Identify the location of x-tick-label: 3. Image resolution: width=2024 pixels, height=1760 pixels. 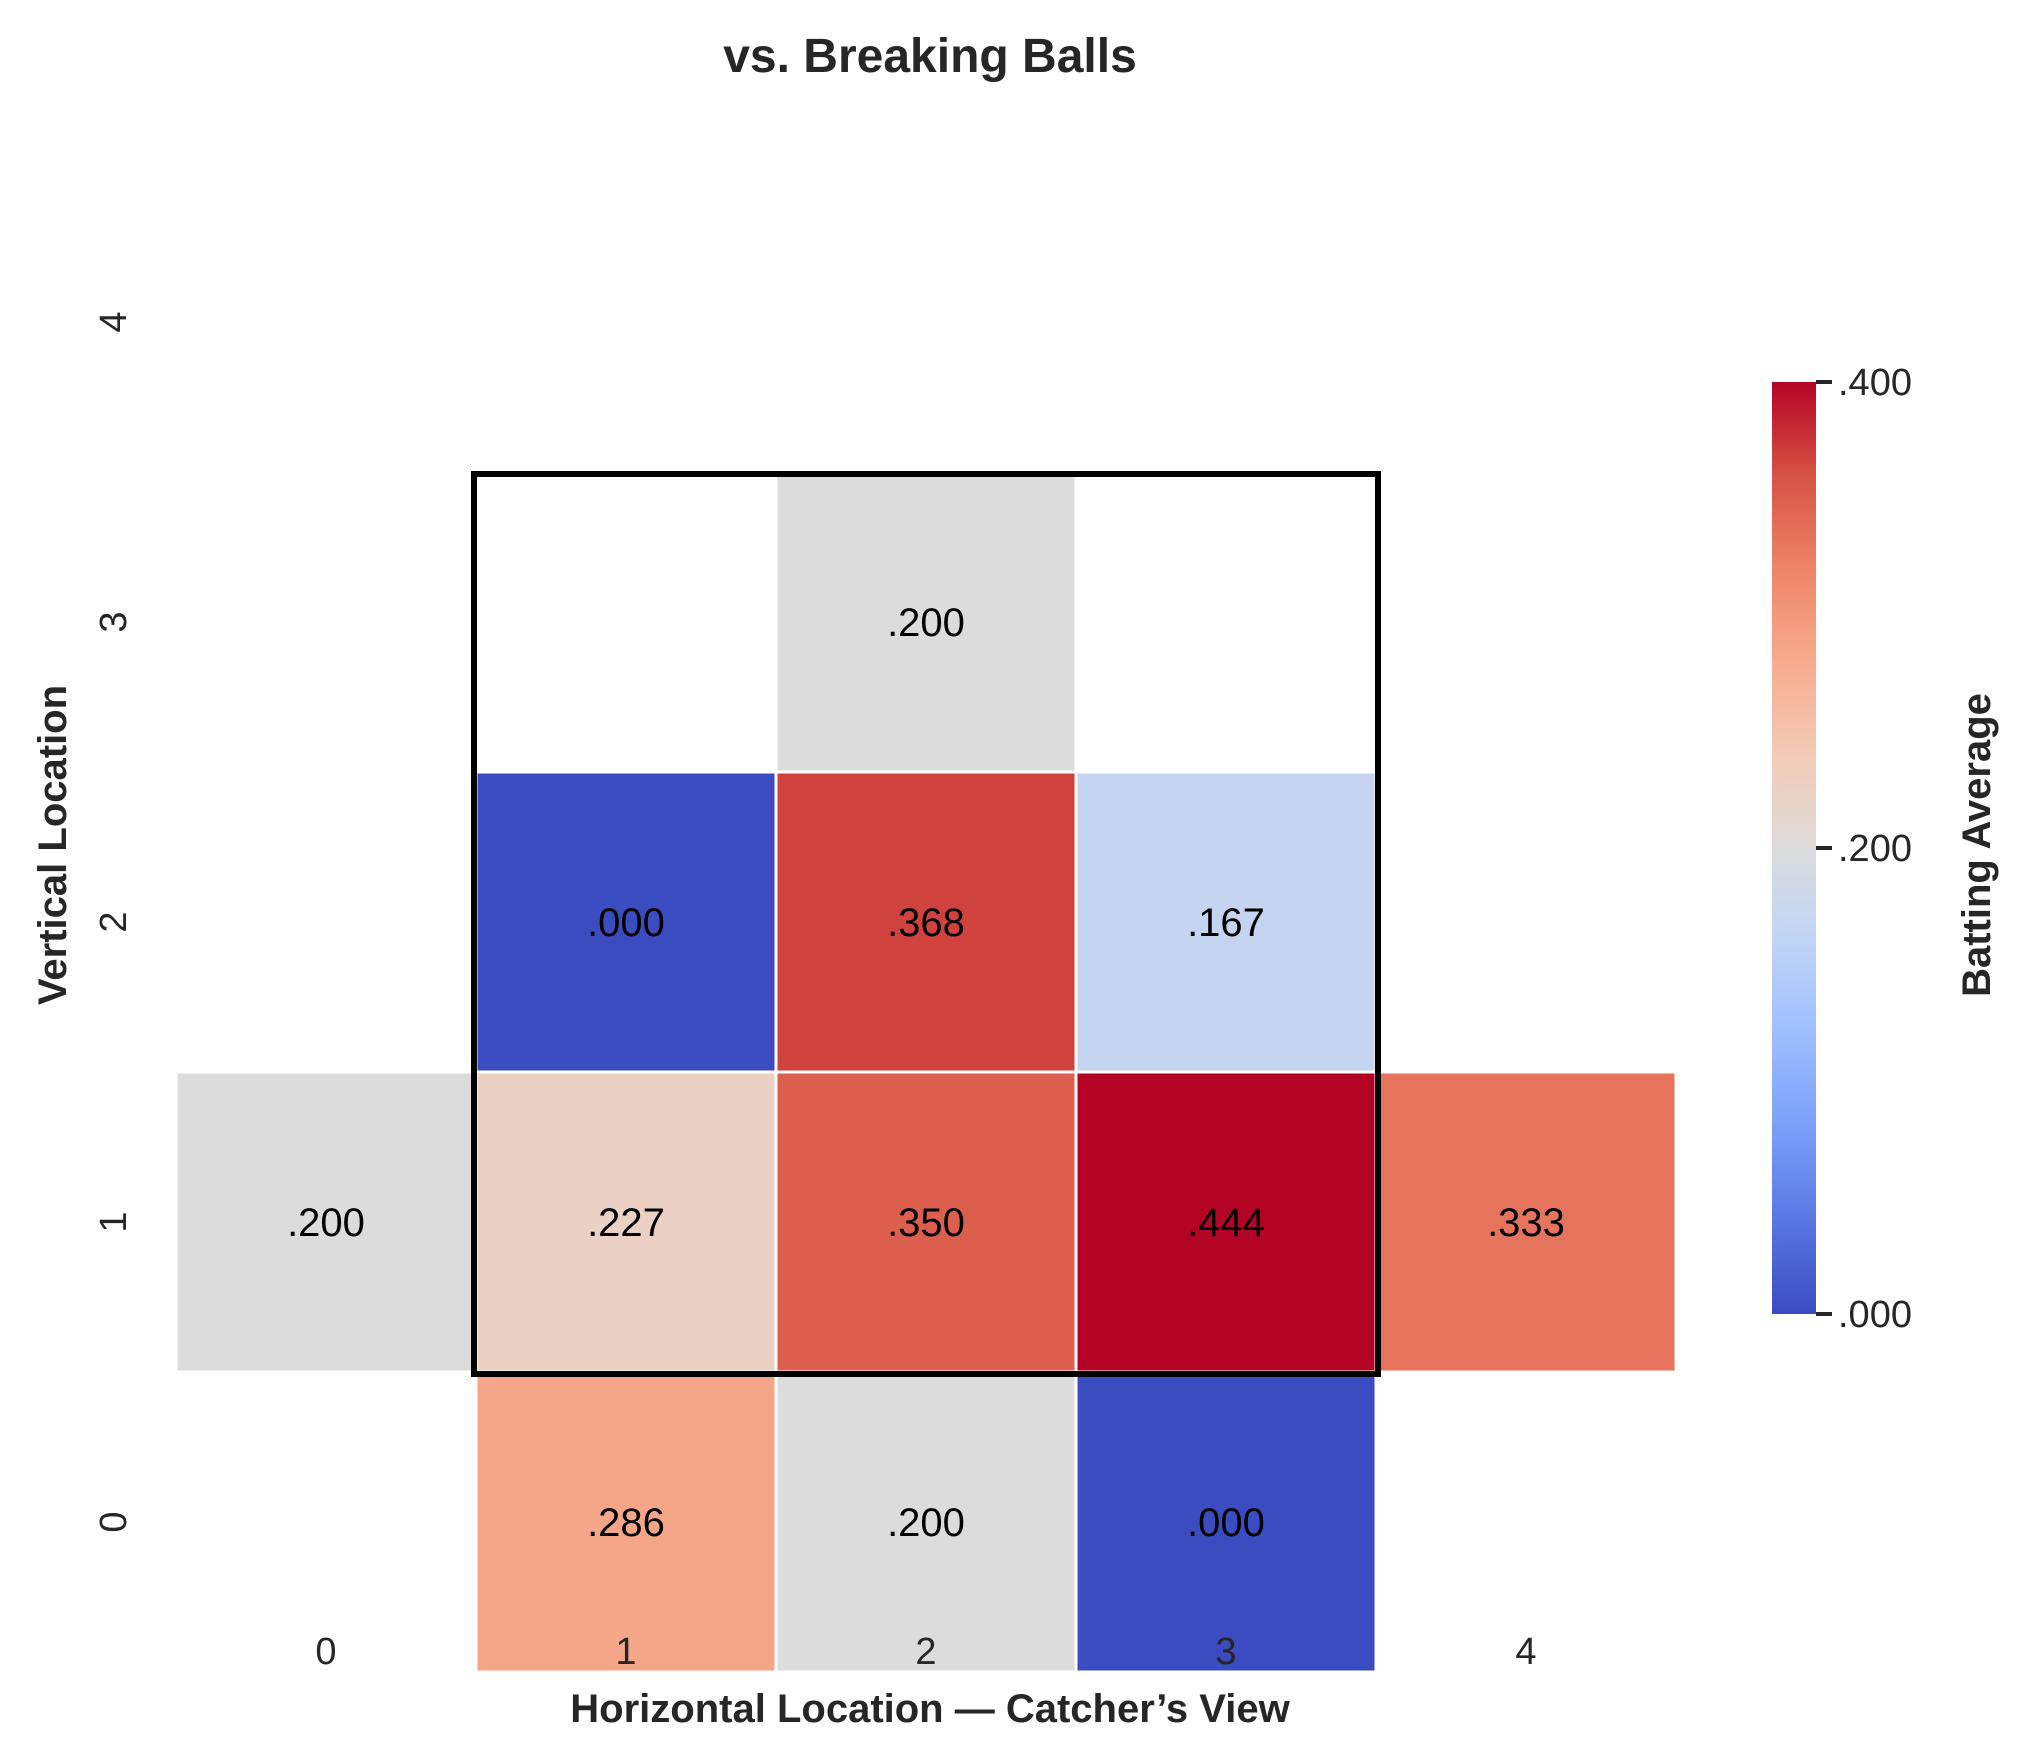
(1225, 1652).